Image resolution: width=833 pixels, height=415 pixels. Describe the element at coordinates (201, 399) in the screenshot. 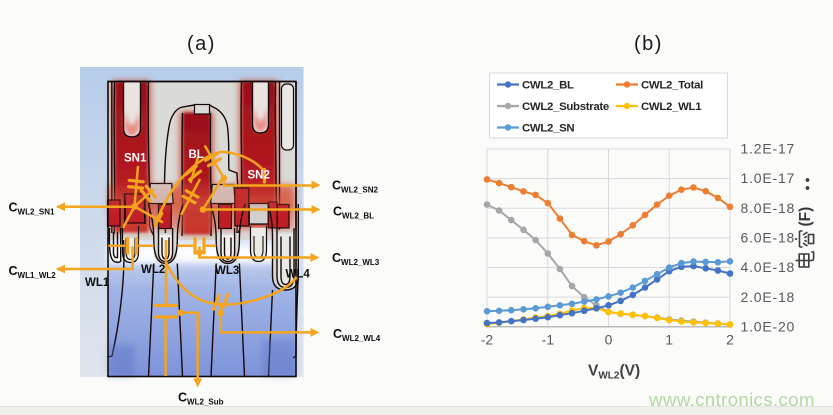

I see `svg-text: CWL2_Sub` at that location.